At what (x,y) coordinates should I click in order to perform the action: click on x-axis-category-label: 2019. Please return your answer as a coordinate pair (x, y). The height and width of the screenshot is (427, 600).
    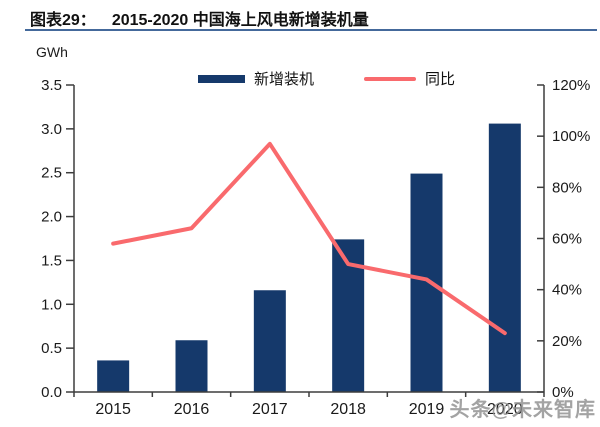
    Looking at the image, I should click on (427, 409).